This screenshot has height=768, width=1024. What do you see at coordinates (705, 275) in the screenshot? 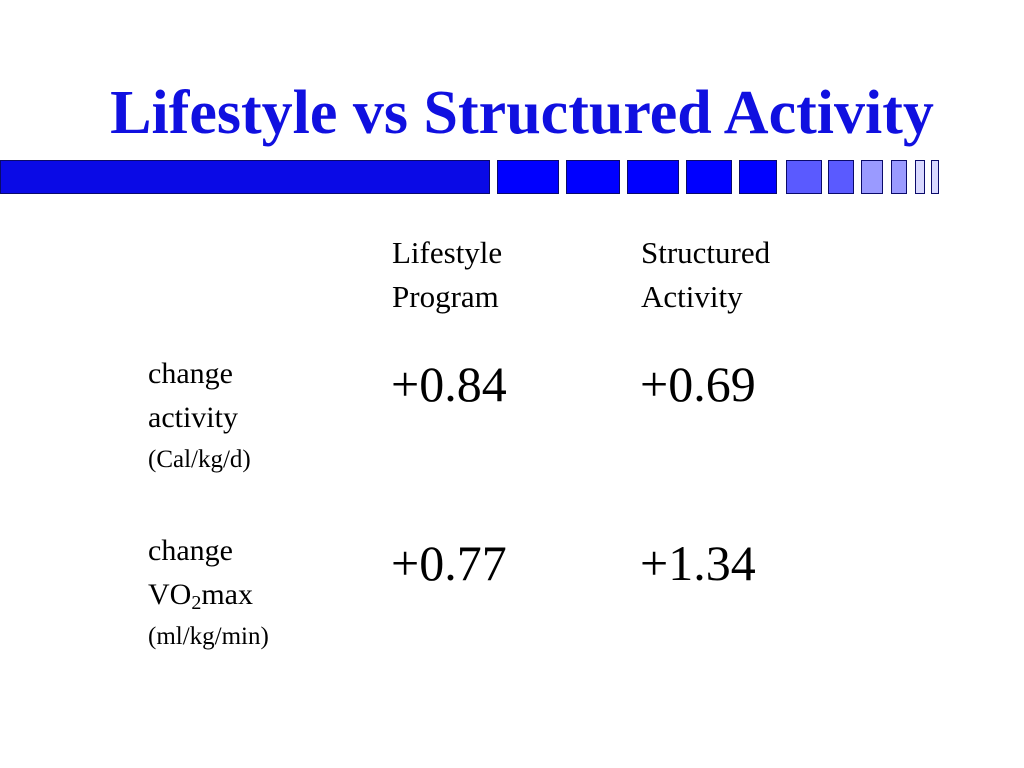
I see `column-header-structured: Structured Activity` at bounding box center [705, 275].